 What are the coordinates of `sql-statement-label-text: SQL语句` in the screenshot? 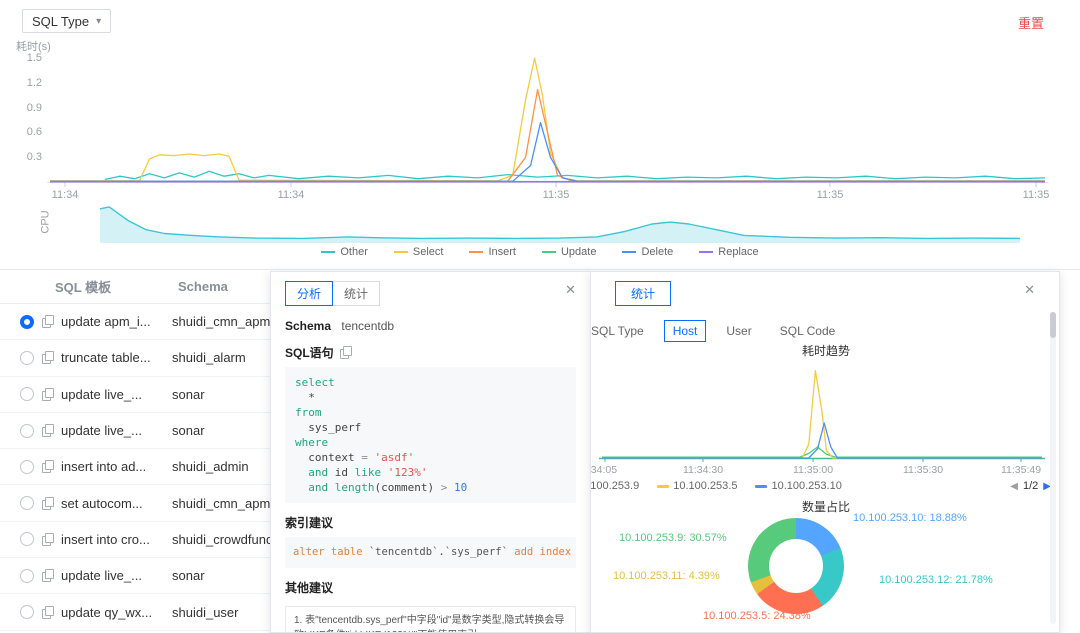 It's located at (309, 353).